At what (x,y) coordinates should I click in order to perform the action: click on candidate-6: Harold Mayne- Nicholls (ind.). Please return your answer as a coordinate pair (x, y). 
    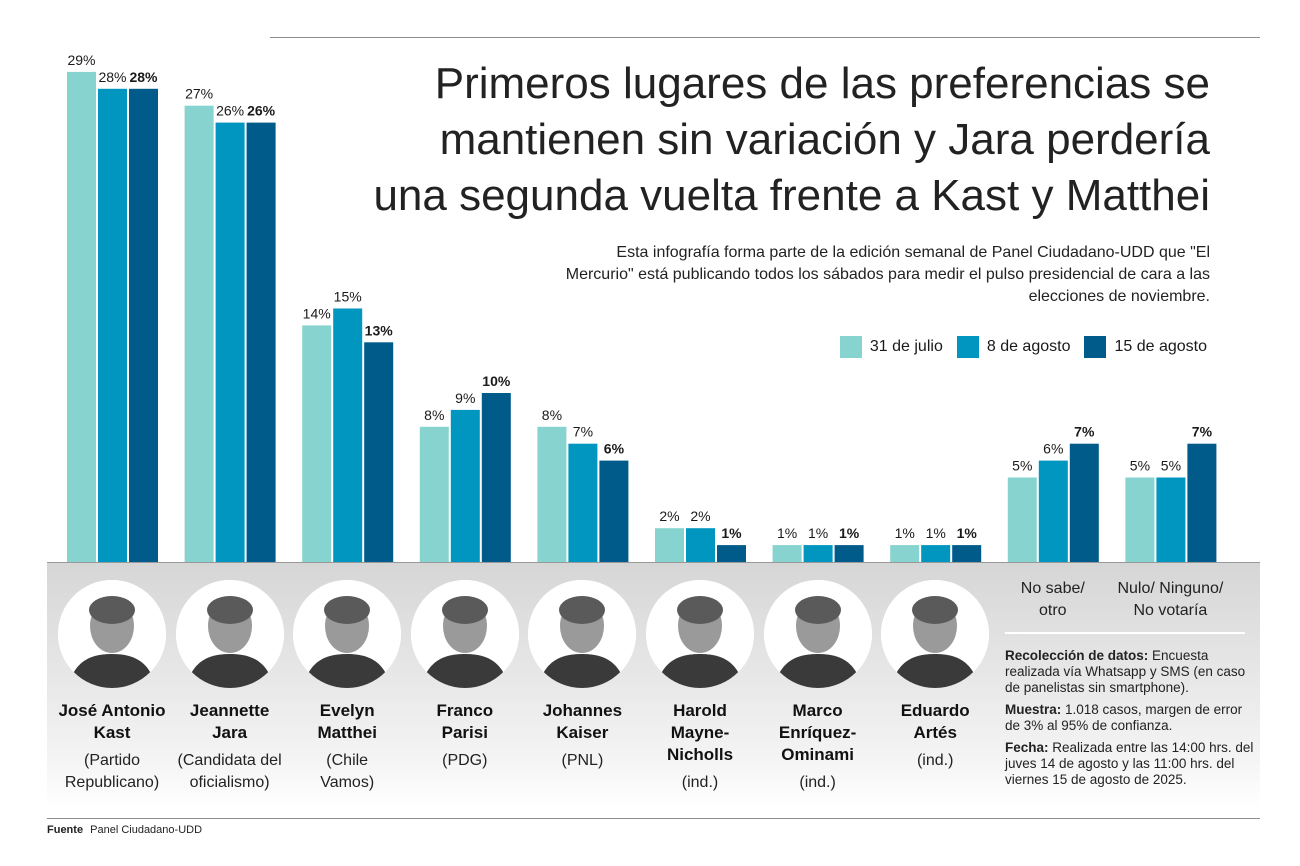
    Looking at the image, I should click on (700, 687).